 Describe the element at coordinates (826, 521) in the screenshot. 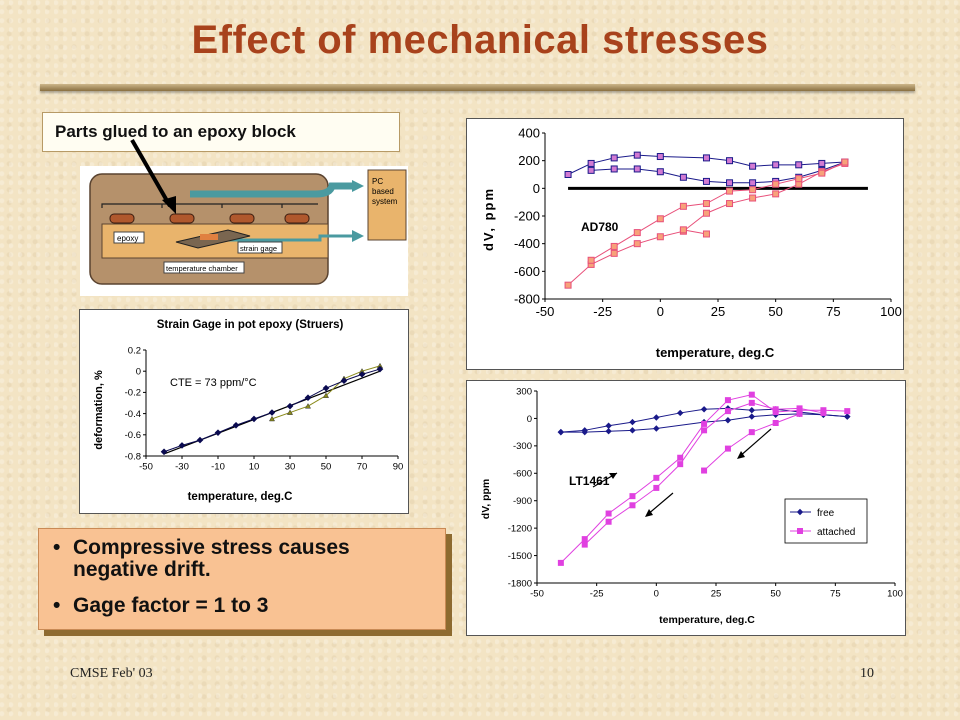

I see `legend-box` at that location.